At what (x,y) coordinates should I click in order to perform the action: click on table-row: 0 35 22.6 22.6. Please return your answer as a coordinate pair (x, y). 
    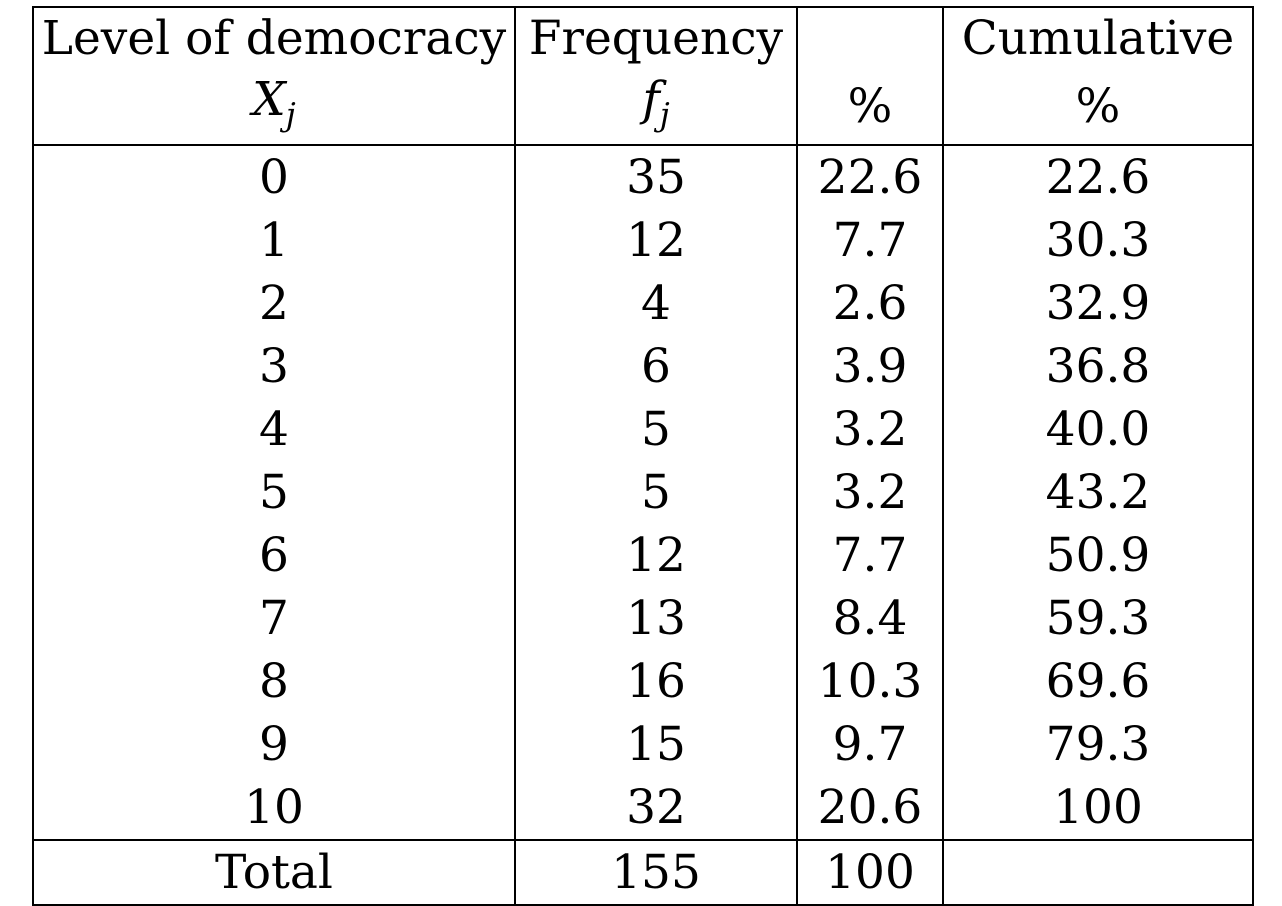
    Looking at the image, I should click on (643, 177).